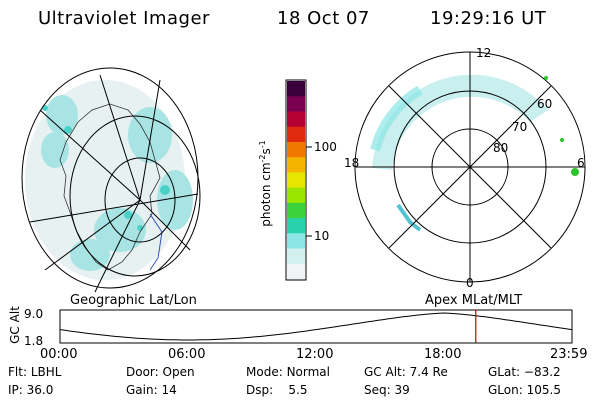  I want to click on timeline-x-tick-3: 18:00, so click(443, 354).